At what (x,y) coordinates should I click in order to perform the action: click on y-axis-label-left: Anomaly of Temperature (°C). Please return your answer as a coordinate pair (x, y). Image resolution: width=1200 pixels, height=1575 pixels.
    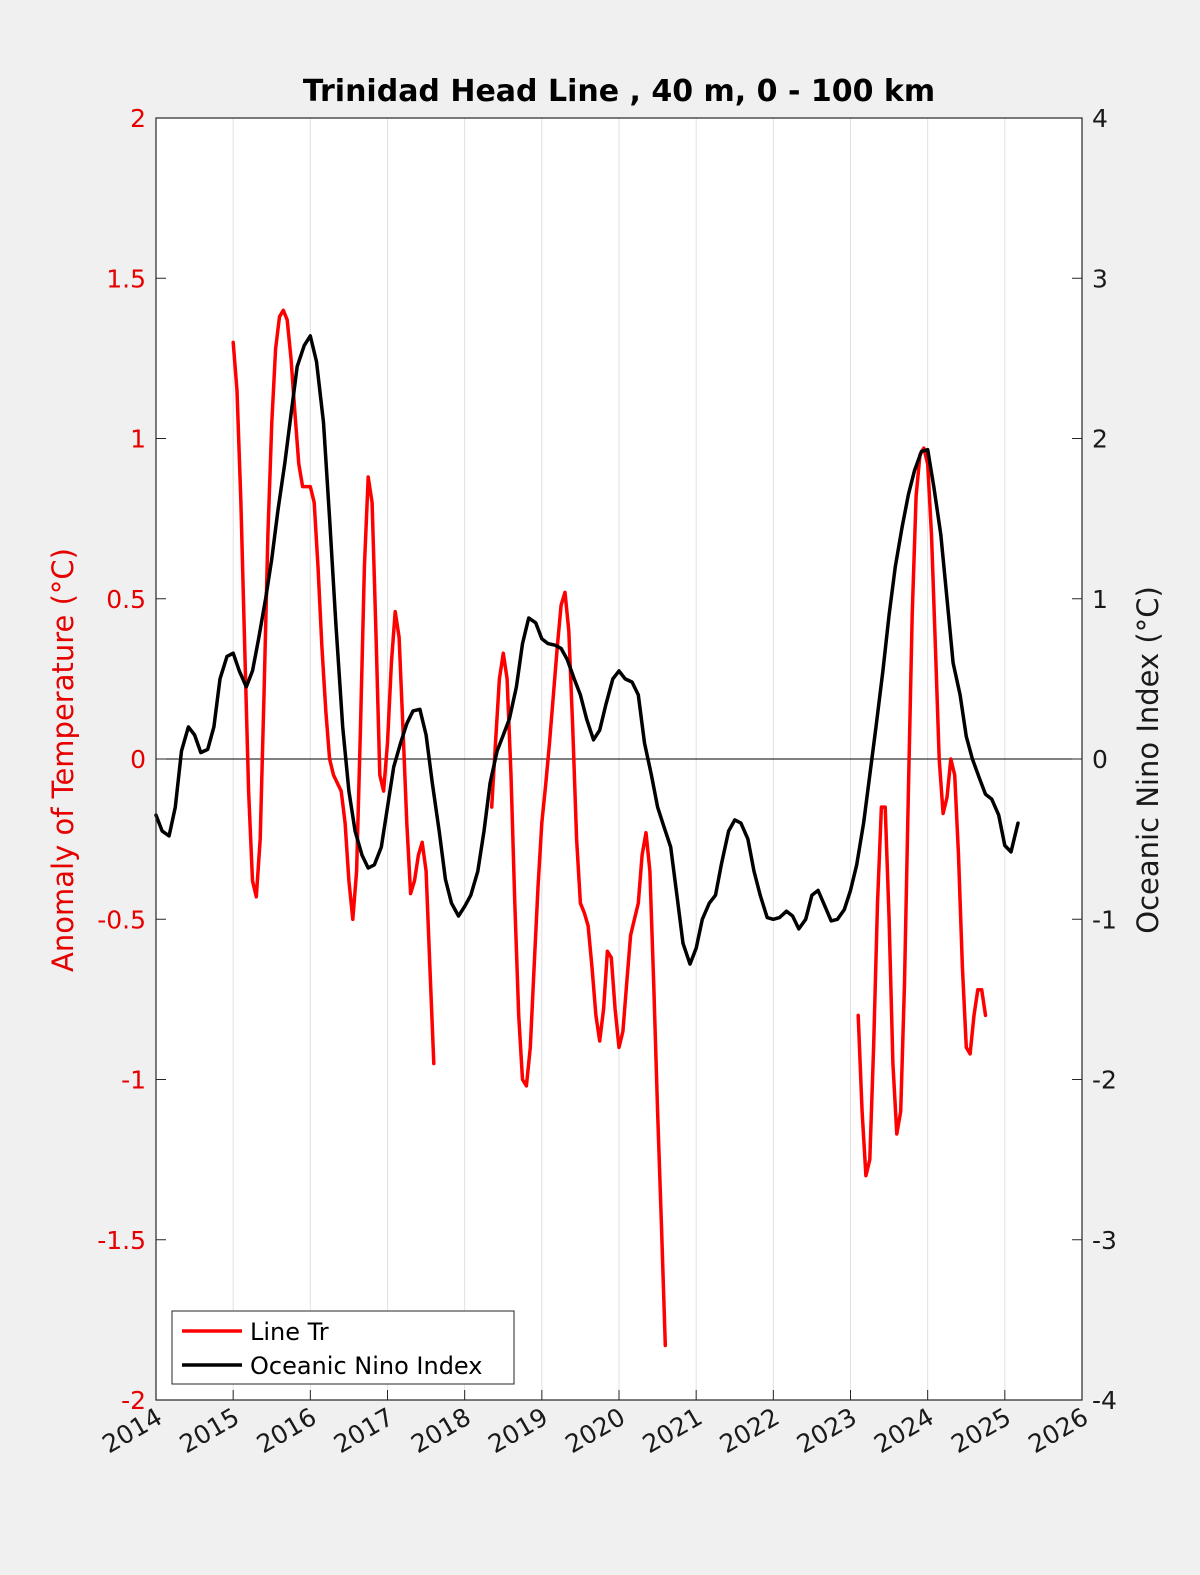
    Looking at the image, I should click on (63, 760).